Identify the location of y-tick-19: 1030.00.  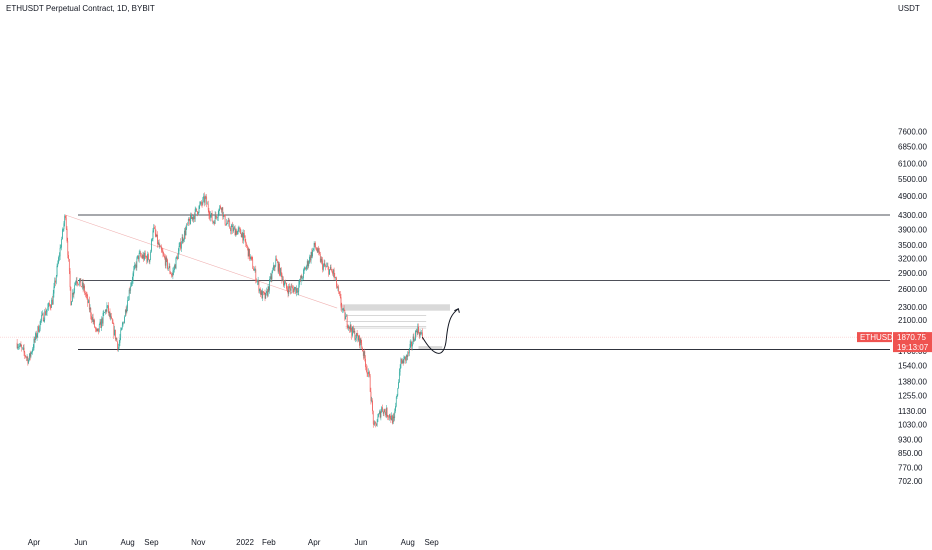
(912, 425).